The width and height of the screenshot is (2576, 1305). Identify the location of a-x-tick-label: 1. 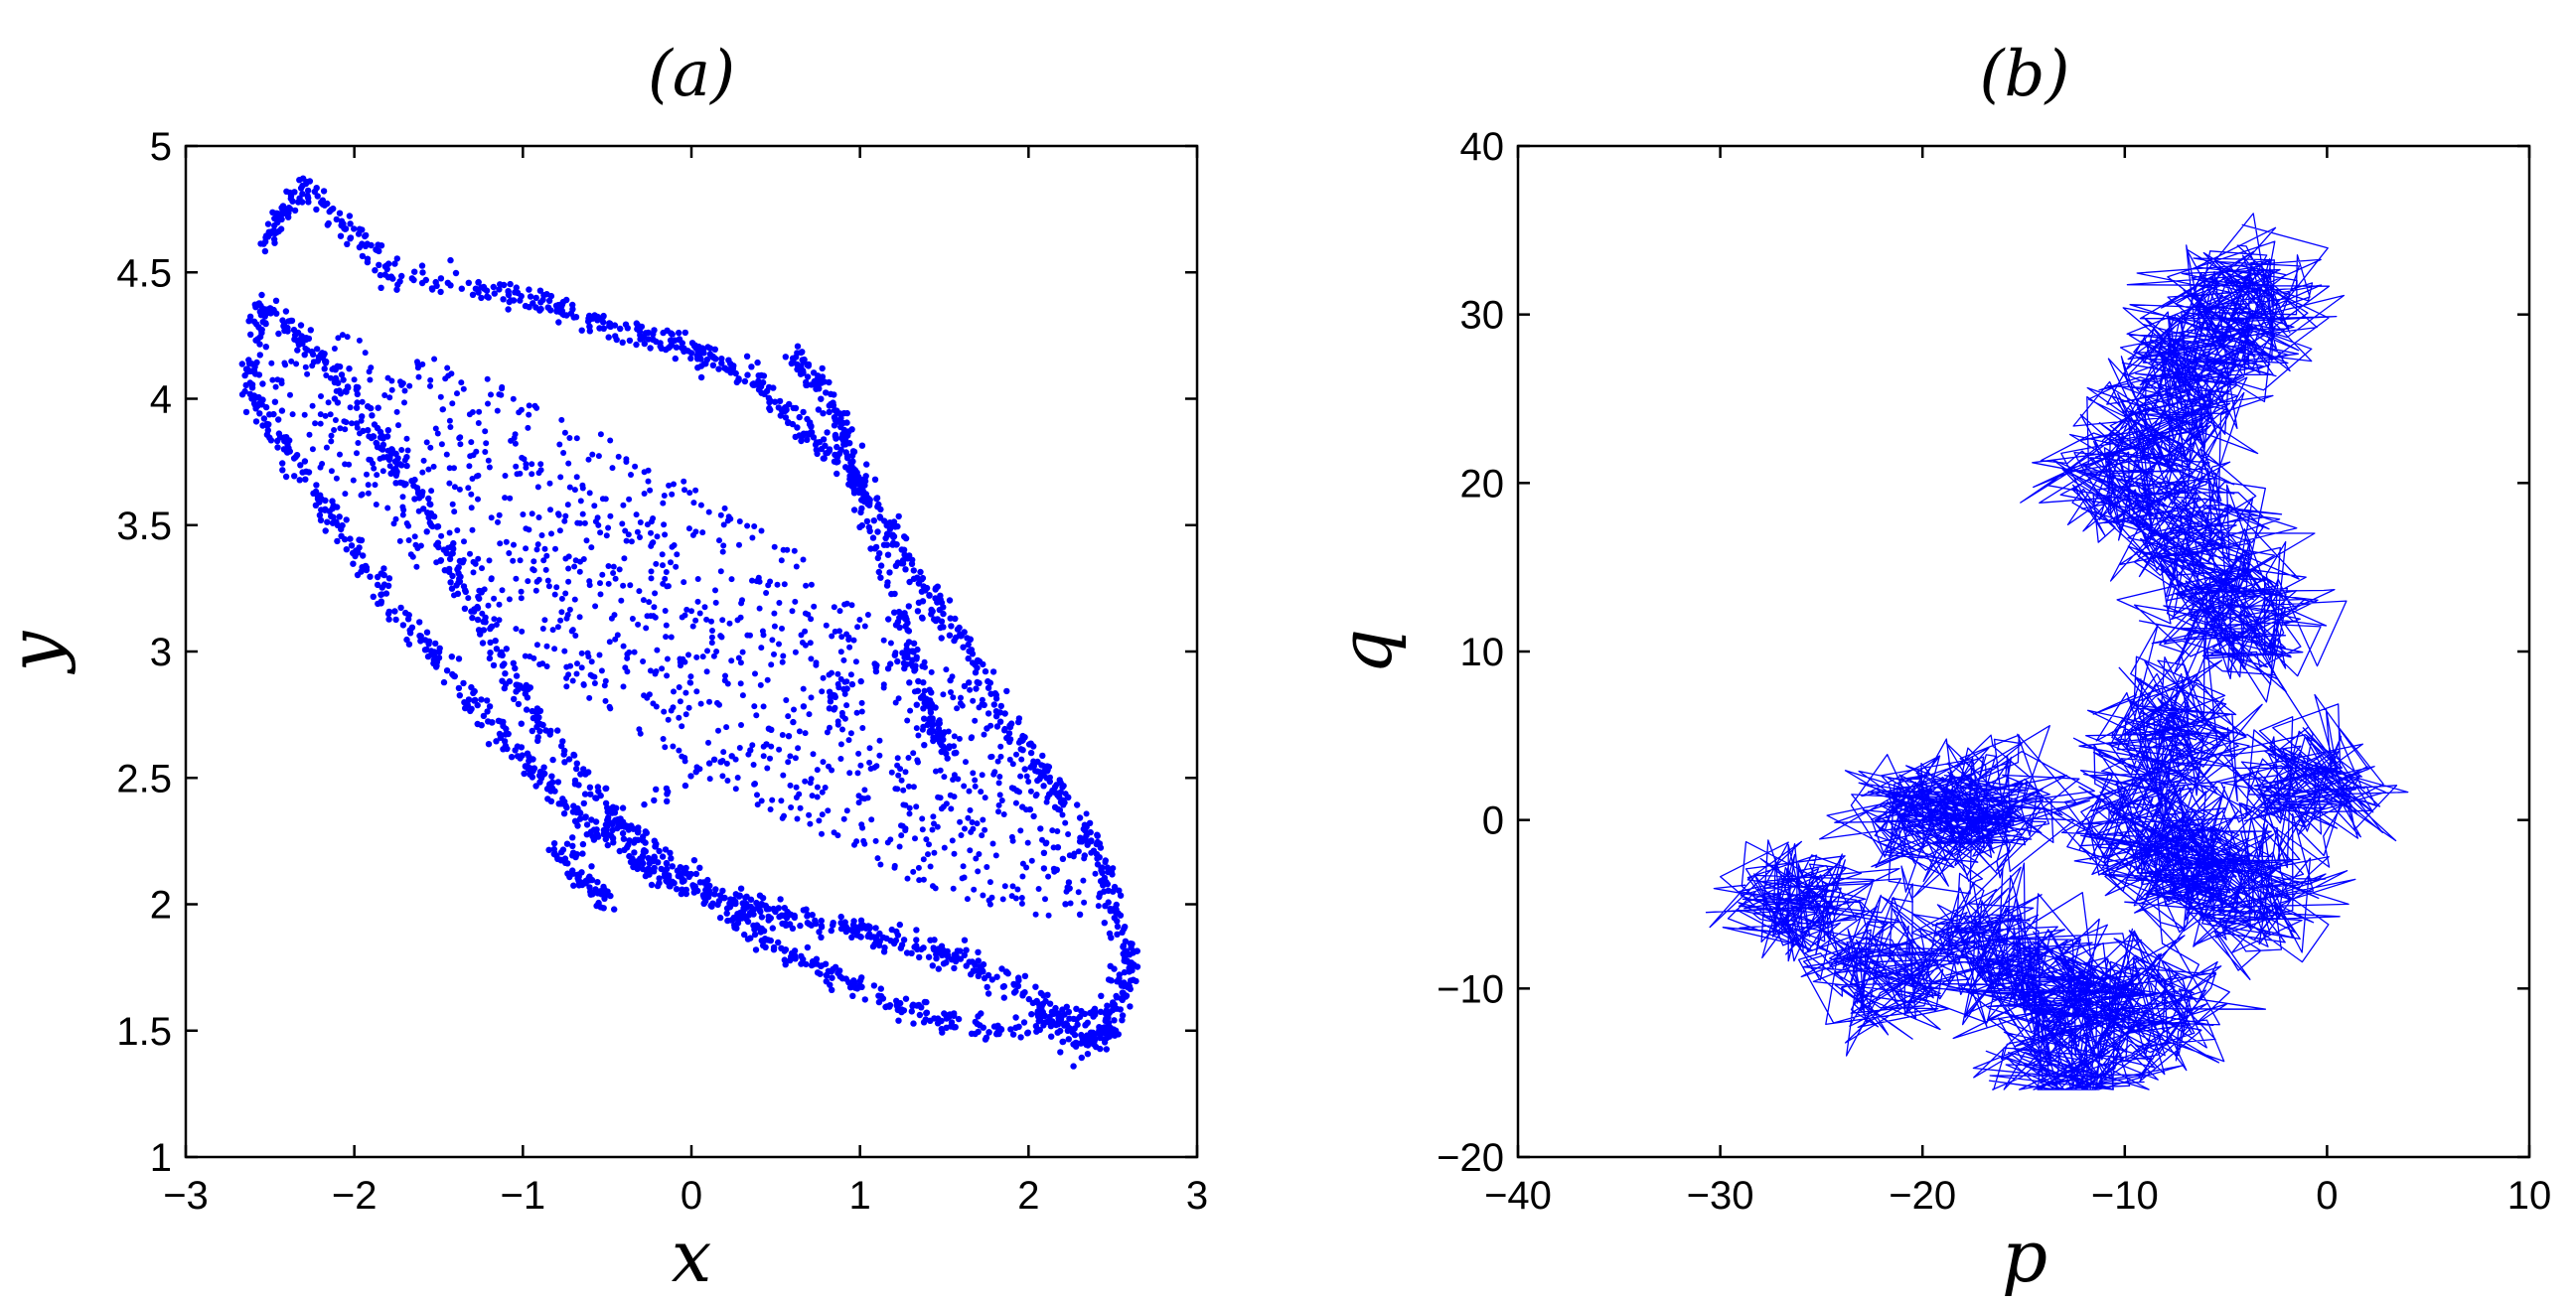
(860, 1196).